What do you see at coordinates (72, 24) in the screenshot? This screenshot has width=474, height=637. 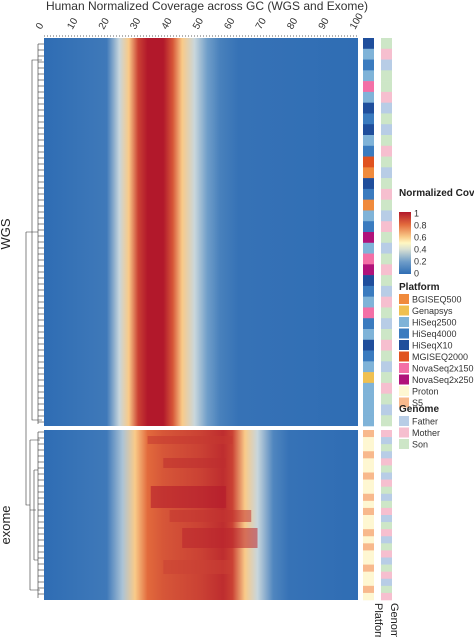 I see `x-tick-label: 10` at bounding box center [72, 24].